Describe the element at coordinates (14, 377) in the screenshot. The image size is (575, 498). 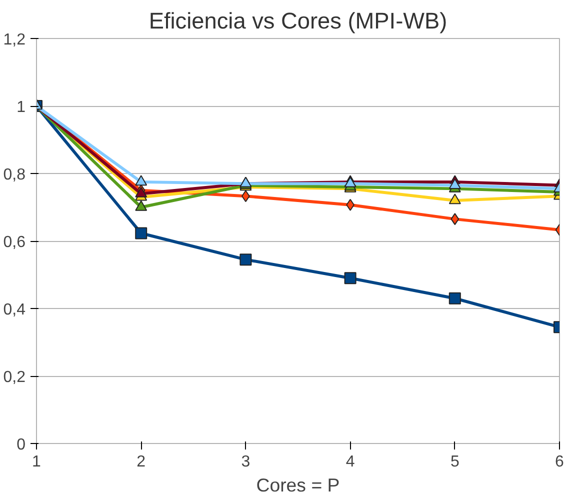
I see `y-tick-label: 0,2` at that location.